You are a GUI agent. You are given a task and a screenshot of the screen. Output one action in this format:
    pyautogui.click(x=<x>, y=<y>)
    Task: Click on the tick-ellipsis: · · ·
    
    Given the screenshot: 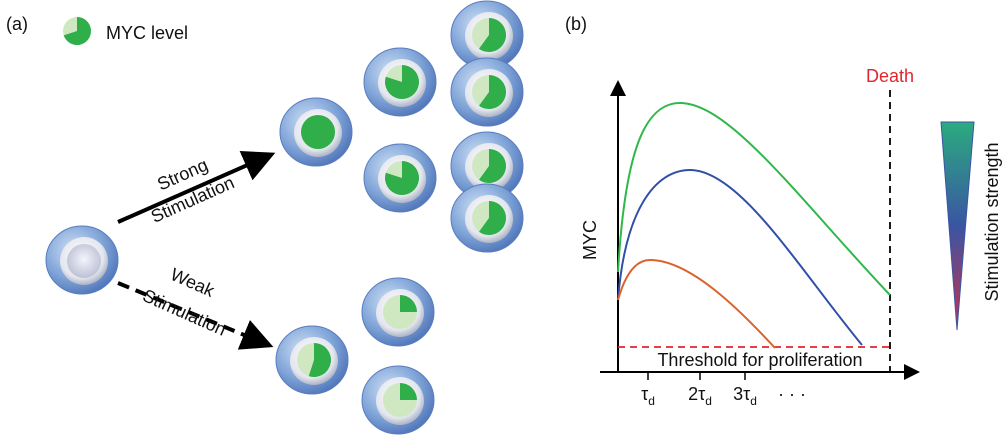 What is the action you would take?
    pyautogui.click(x=792, y=394)
    